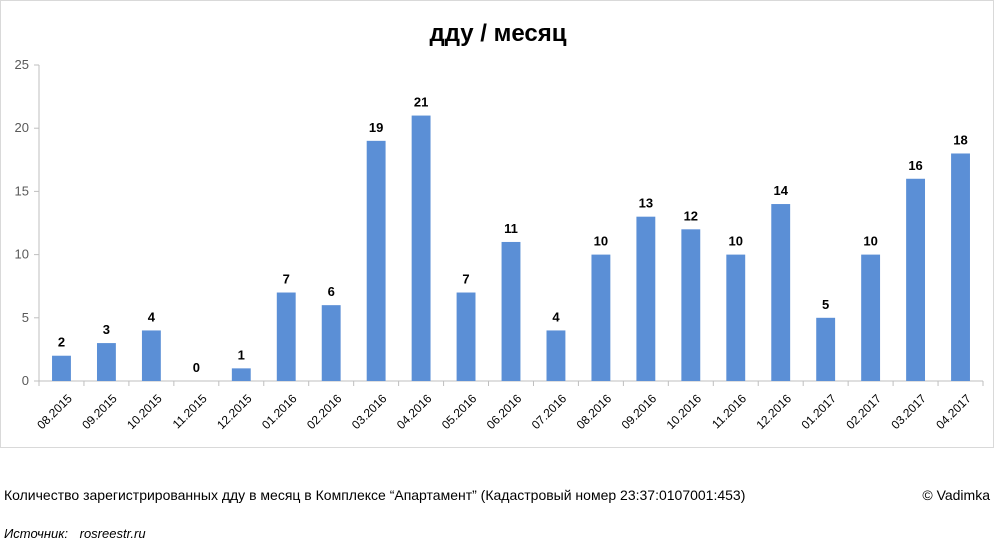  What do you see at coordinates (818, 411) in the screenshot?
I see `x-tick-label: 01.2017` at bounding box center [818, 411].